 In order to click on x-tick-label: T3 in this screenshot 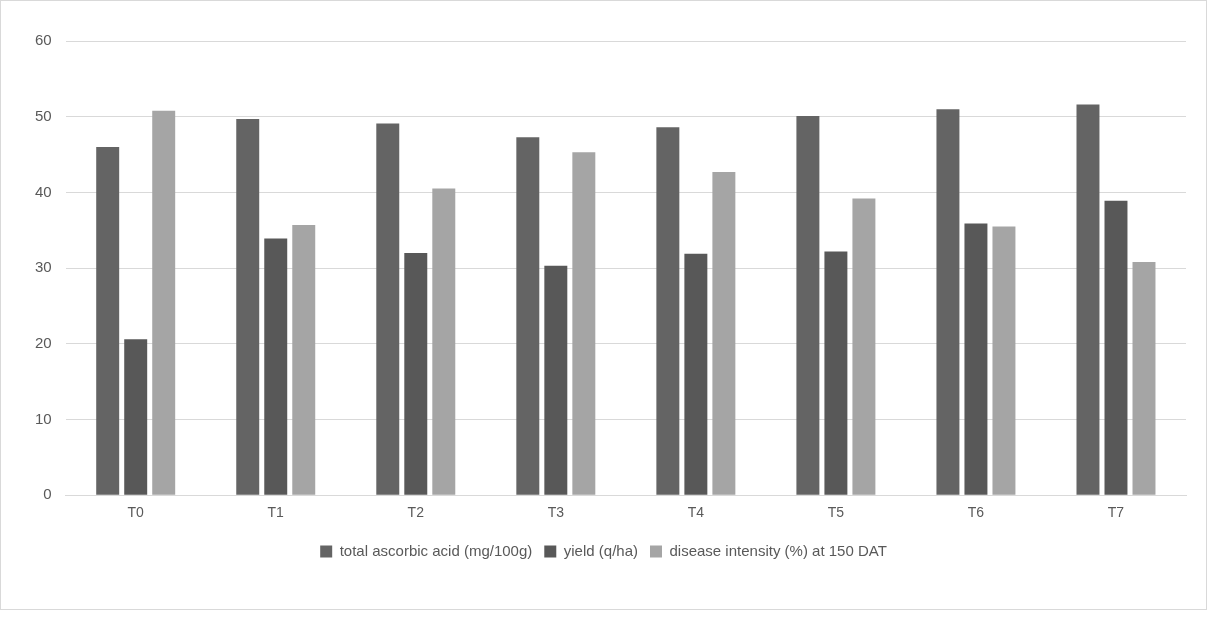, I will do `click(556, 512)`.